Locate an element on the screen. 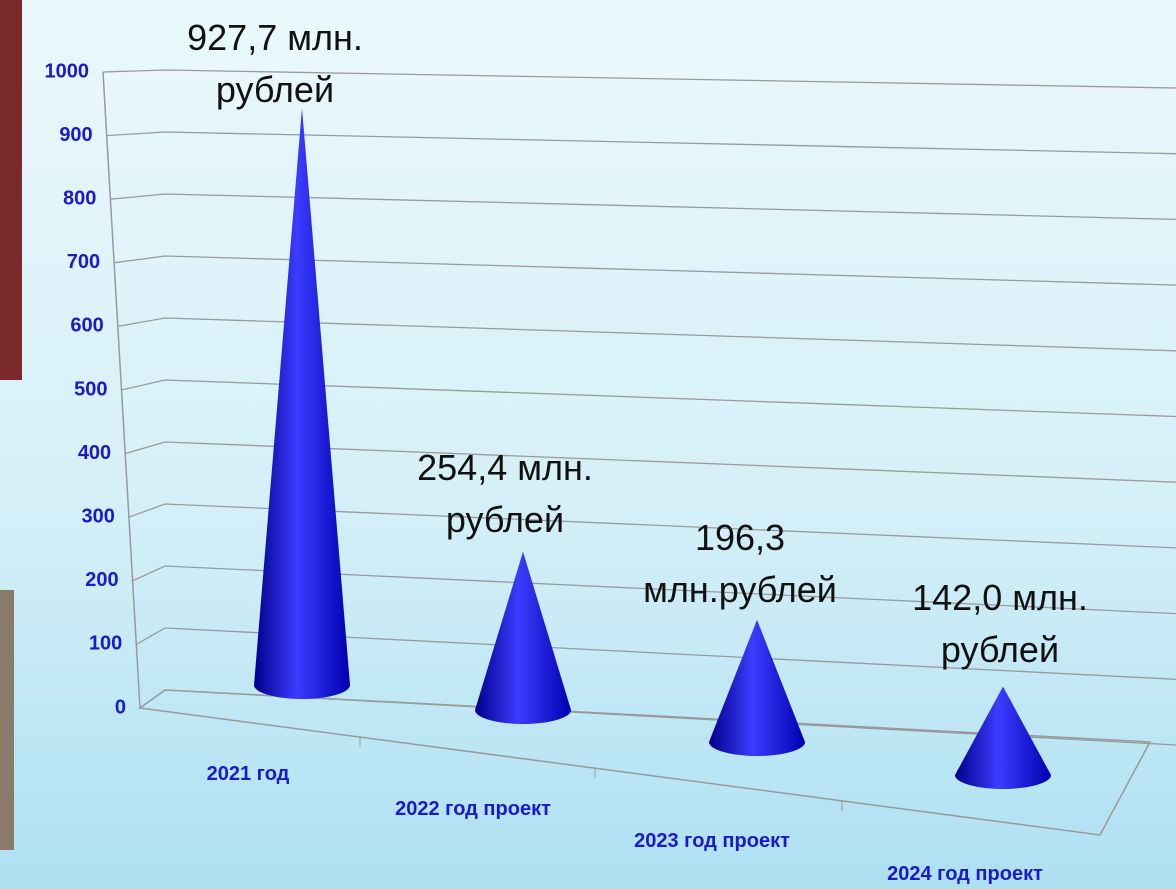 The width and height of the screenshot is (1176, 889). y-tick-label: 0 is located at coordinates (120, 707).